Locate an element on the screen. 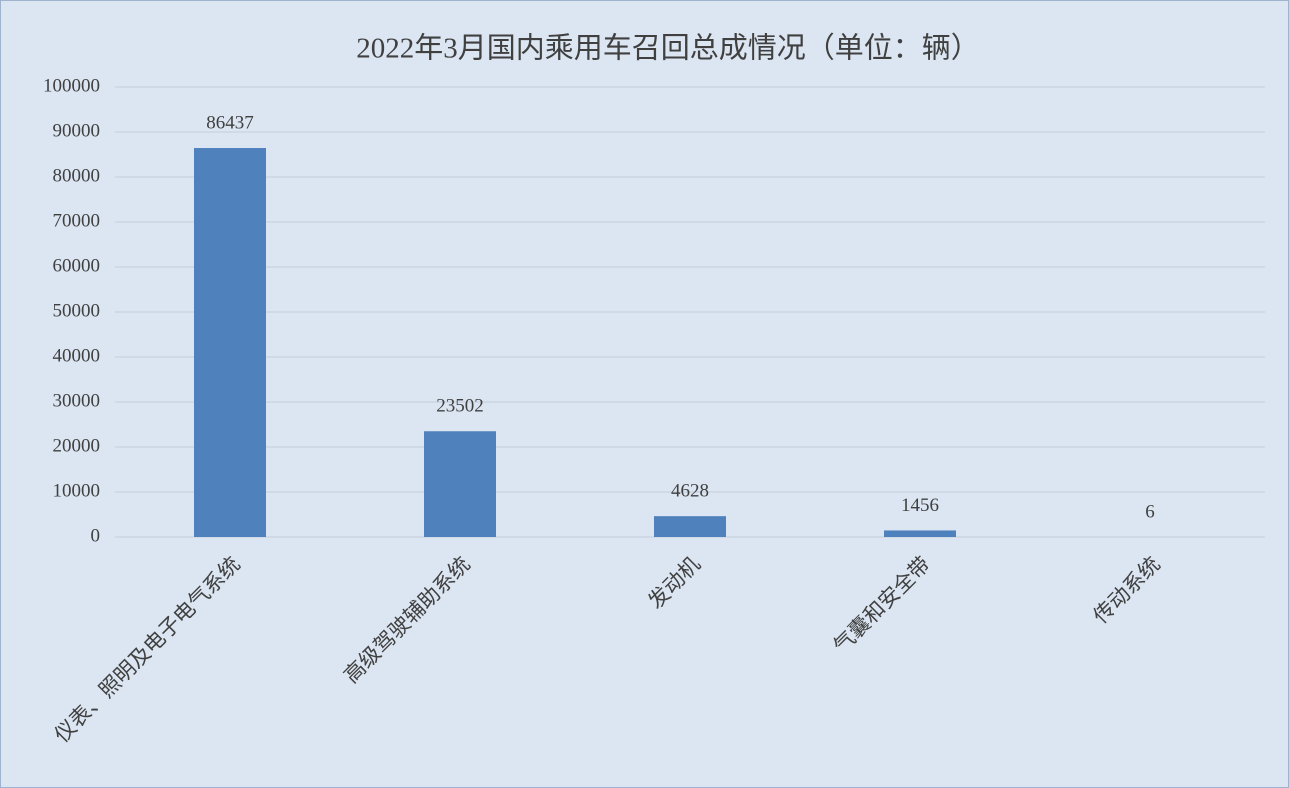 The width and height of the screenshot is (1289, 788). chart-title: 2022年3月国内乘用车召回总成情况（单位：辆） is located at coordinates (668, 48).